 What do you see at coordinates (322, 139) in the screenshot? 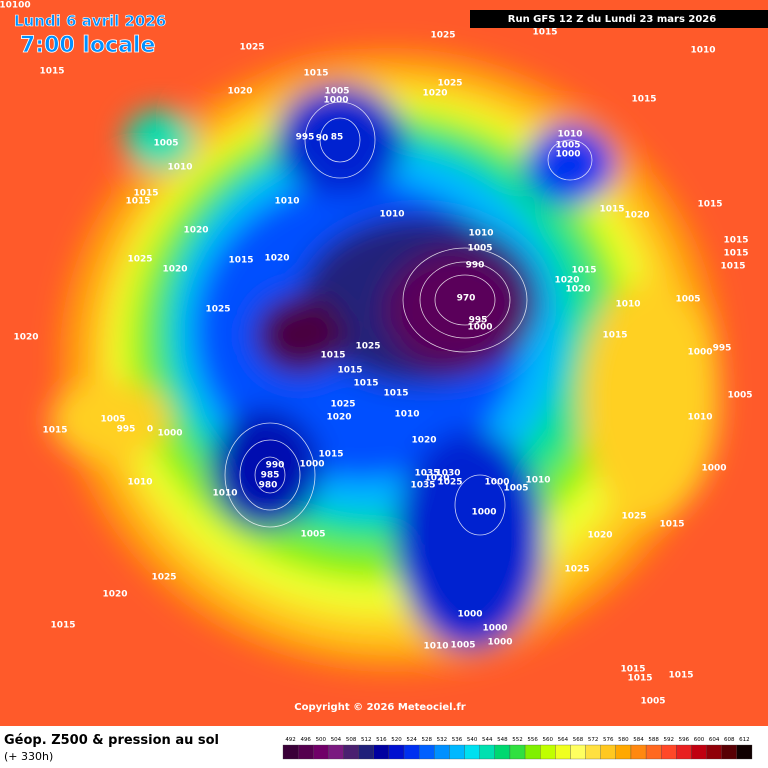
I see `isobar-label: 90` at bounding box center [322, 139].